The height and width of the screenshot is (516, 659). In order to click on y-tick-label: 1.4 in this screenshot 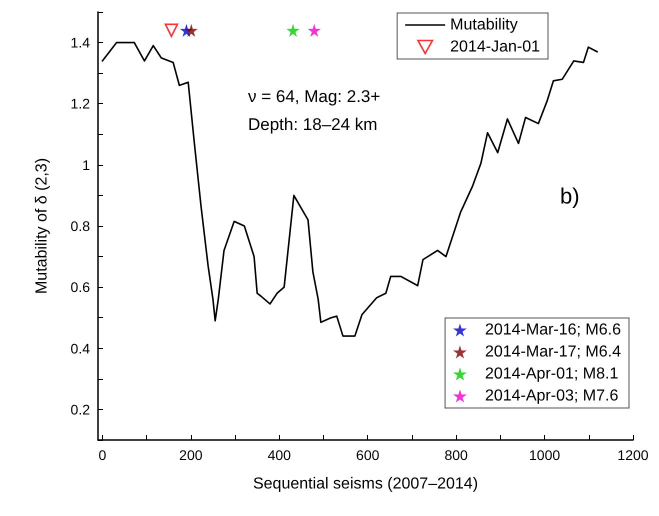, I will do `click(80, 42)`.